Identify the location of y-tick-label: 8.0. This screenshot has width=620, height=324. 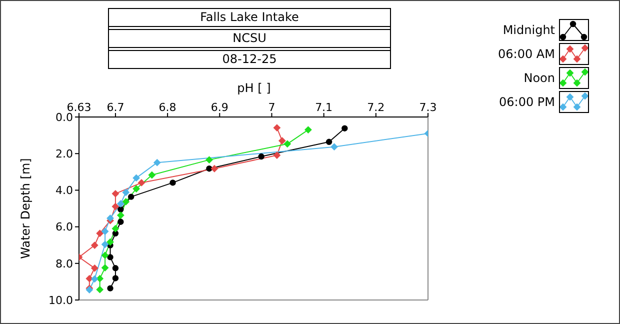
(64, 263).